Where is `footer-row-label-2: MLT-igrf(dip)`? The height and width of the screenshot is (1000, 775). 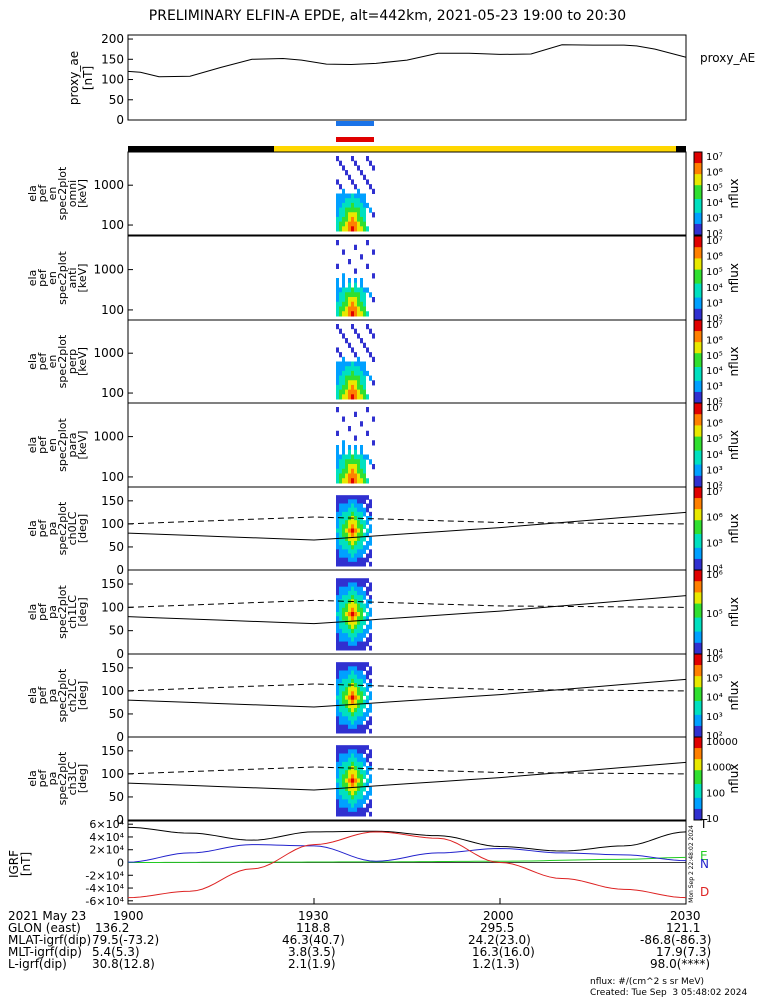 footer-row-label-2: MLT-igrf(dip) is located at coordinates (45, 952).